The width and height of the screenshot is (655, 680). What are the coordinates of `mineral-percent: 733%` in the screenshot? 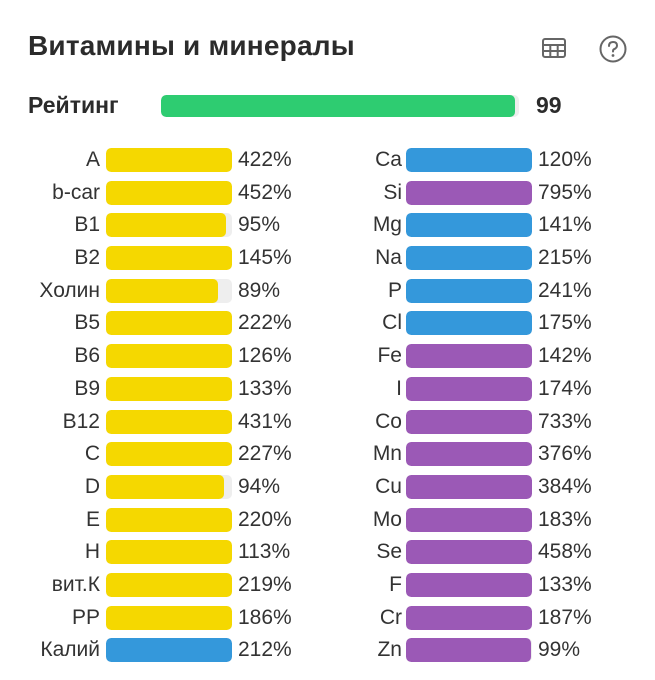 It's located at (565, 421).